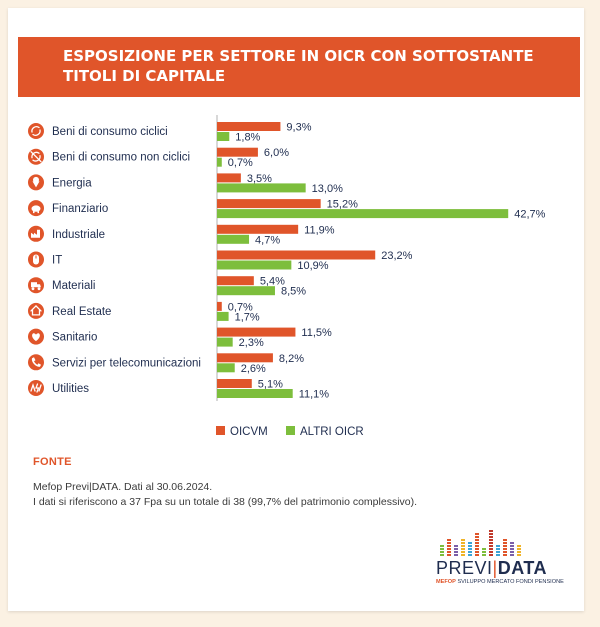  Describe the element at coordinates (259, 179) in the screenshot. I see `value-label-oicvm: 3,5%` at that location.